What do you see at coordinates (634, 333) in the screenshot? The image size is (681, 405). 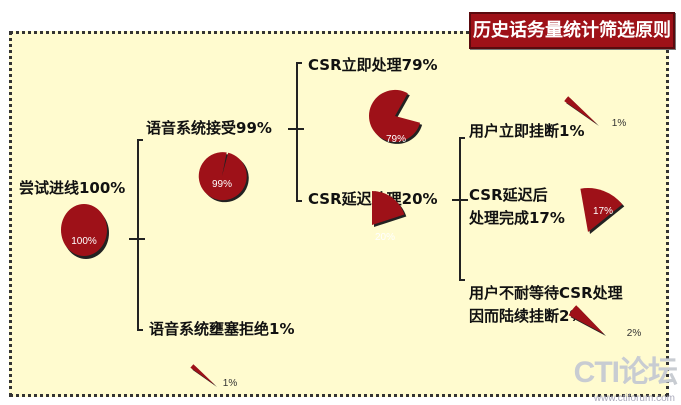 I see `pie-label: 2%` at bounding box center [634, 333].